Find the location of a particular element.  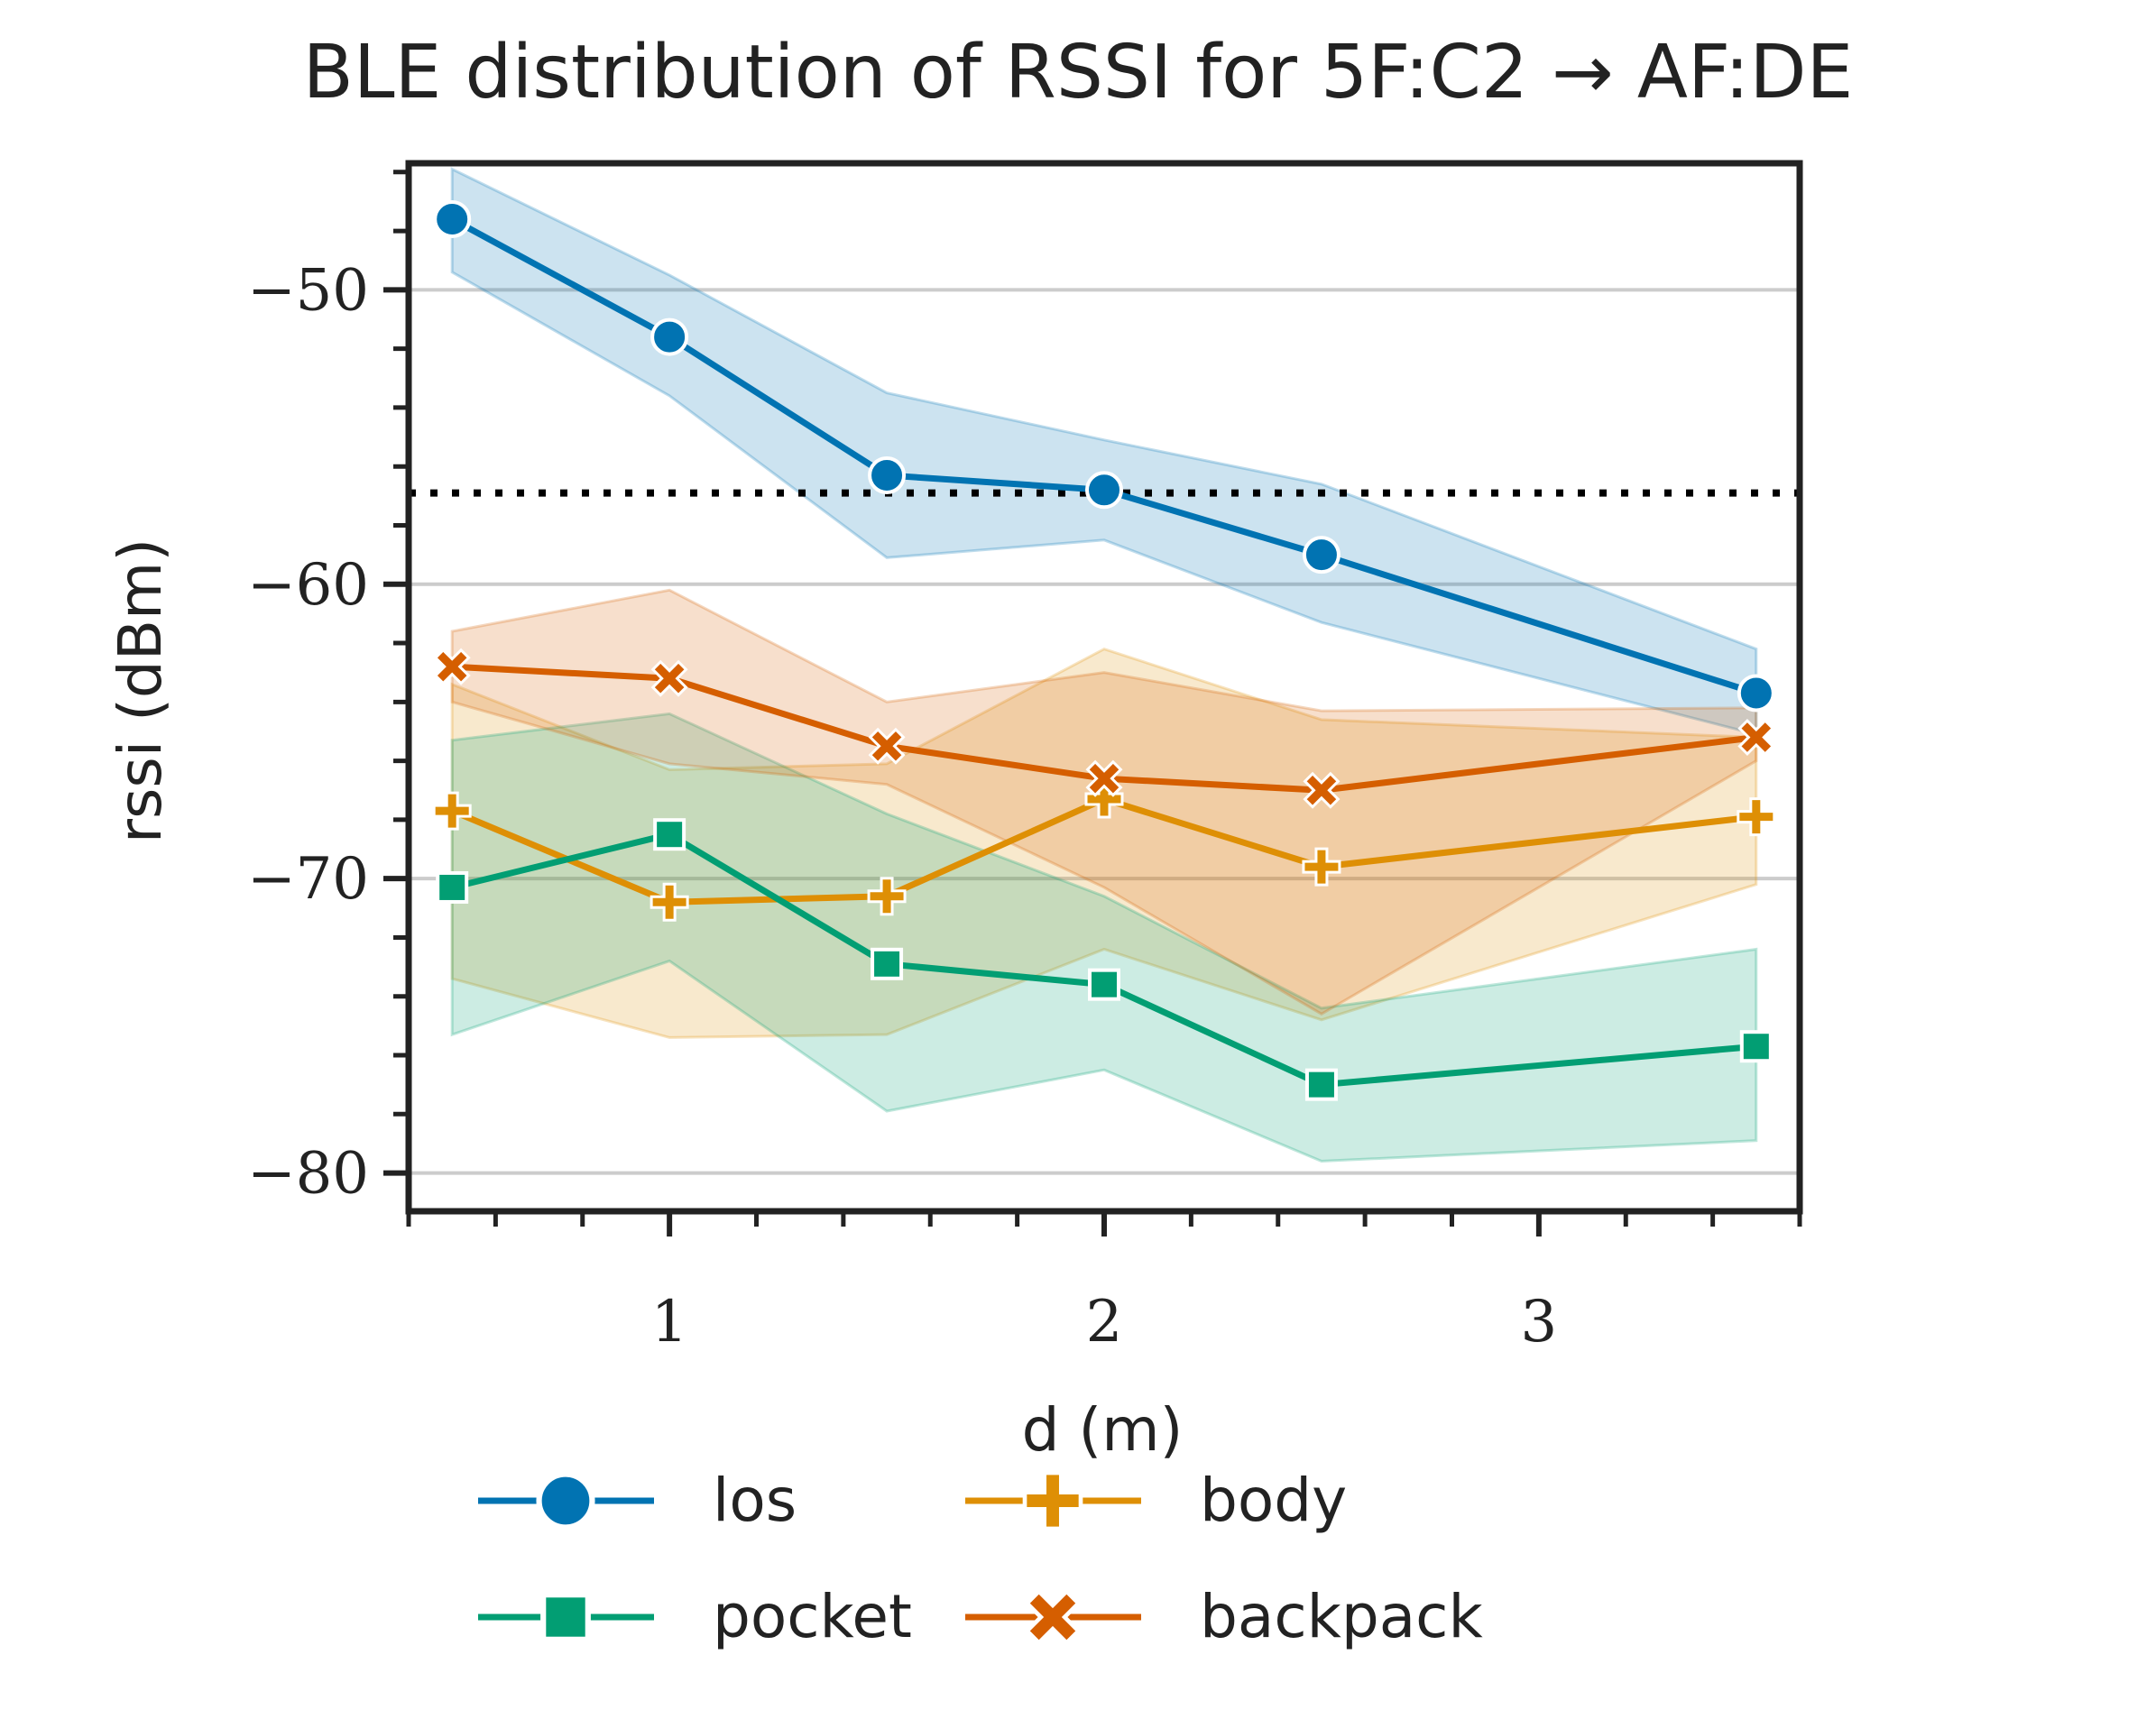

legend-label-pocket: pocket is located at coordinates (812, 1616).